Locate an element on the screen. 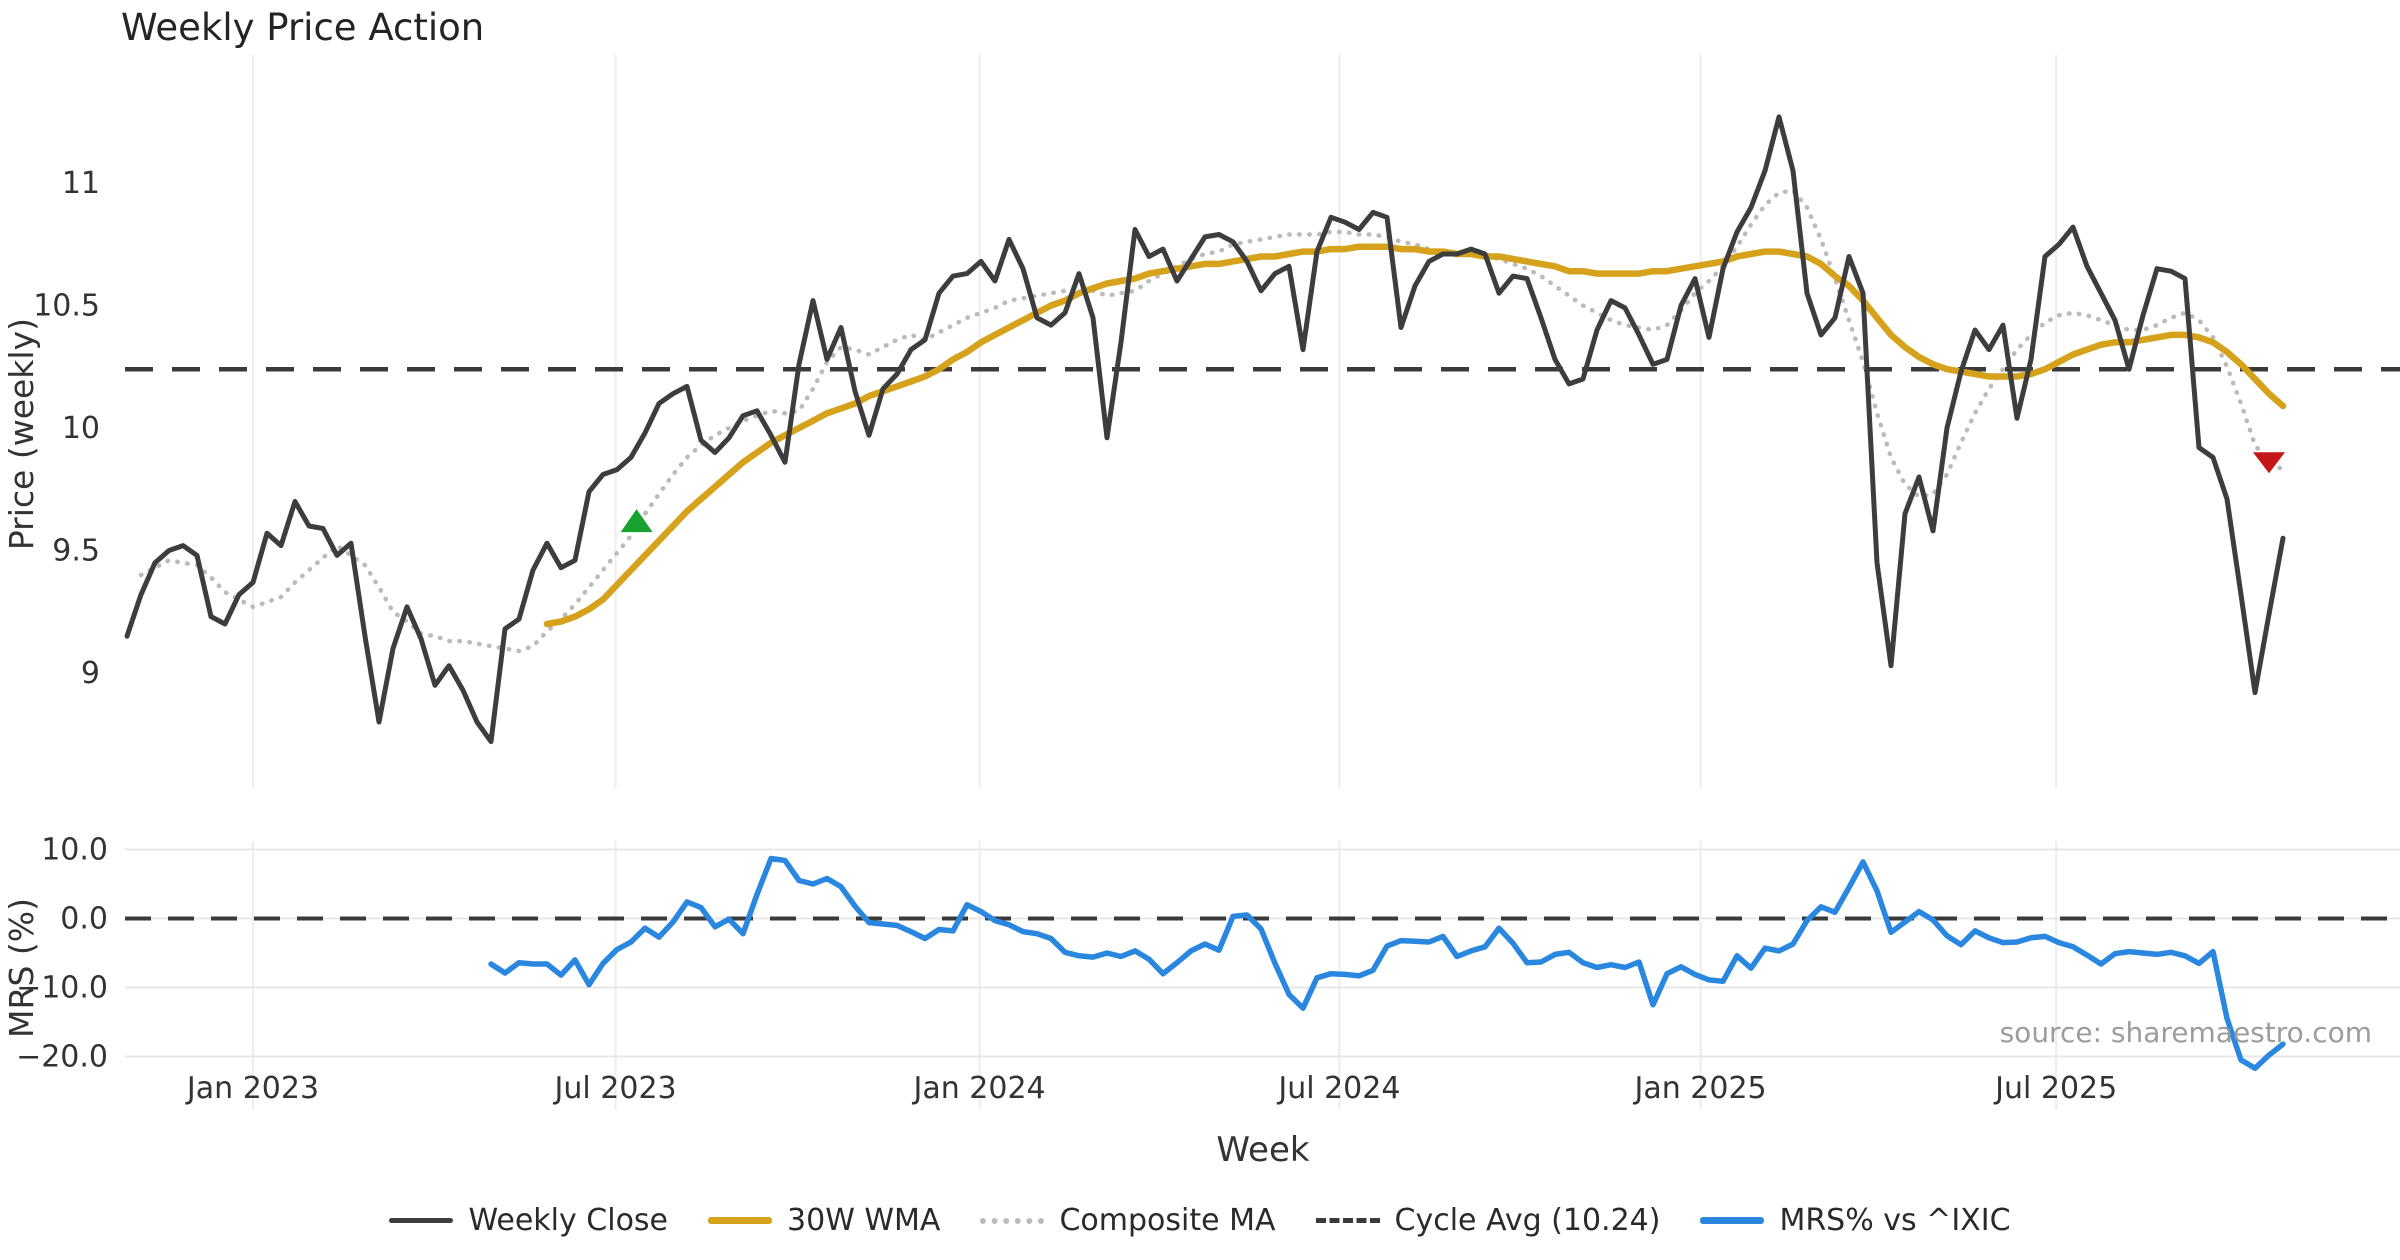  y-tick-label: 11 is located at coordinates (81, 183).